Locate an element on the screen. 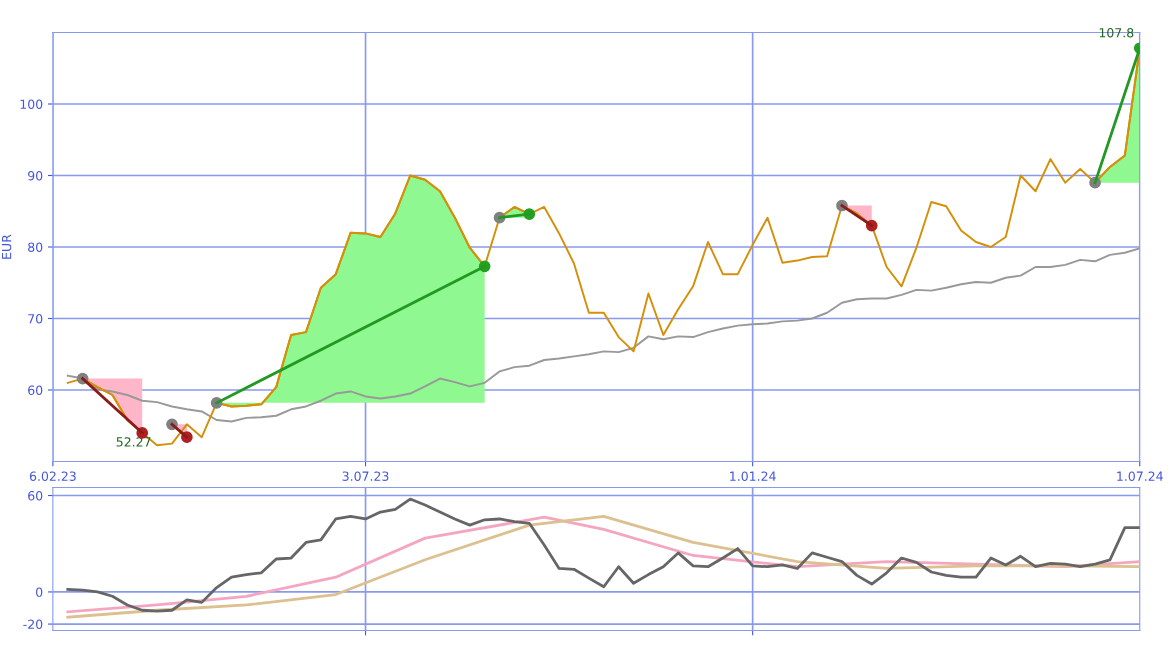 The image size is (1175, 650). y-tick-label: 70 is located at coordinates (35, 318).